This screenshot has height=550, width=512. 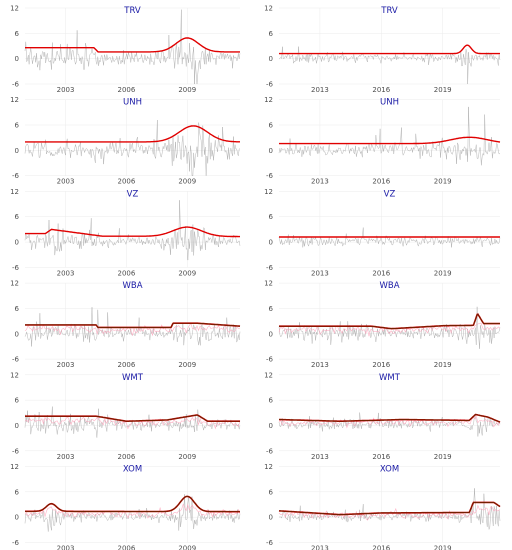 I want to click on panel-2: -6 0 6 12 2003 2006 2009 UNH, so click(x=125, y=141).